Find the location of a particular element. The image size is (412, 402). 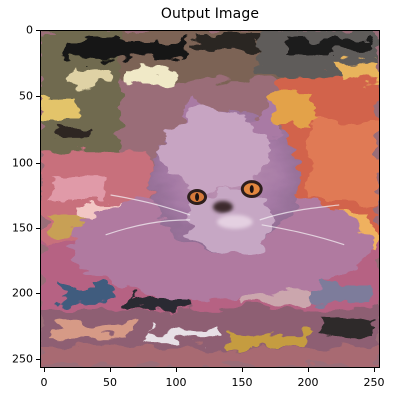

y-tick-label: 0 is located at coordinates (29, 30).